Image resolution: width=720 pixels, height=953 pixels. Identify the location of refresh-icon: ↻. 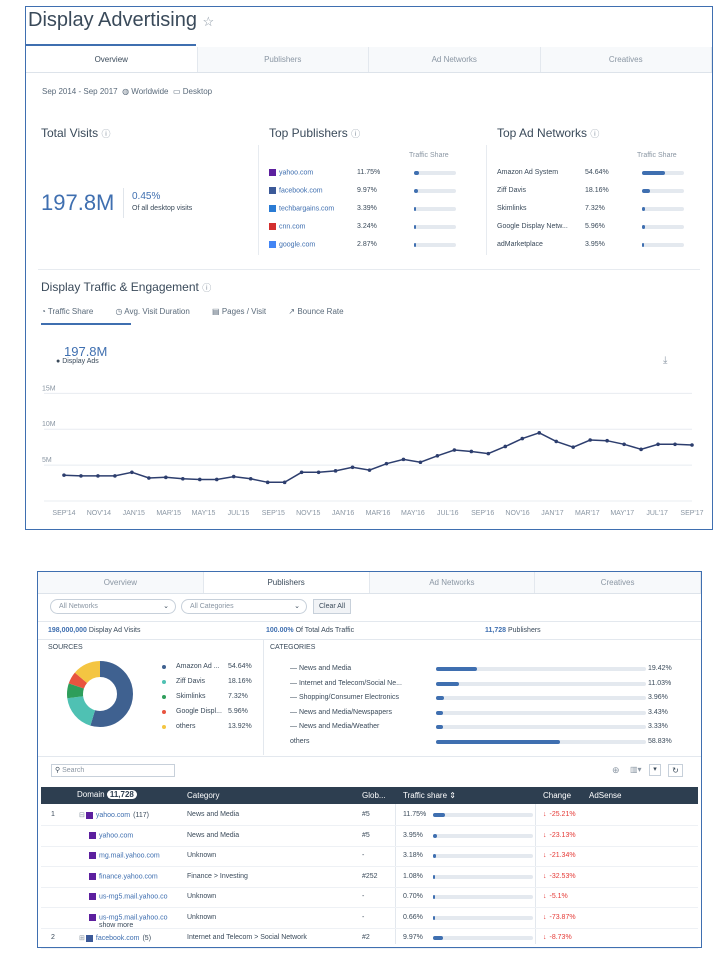
(675, 770).